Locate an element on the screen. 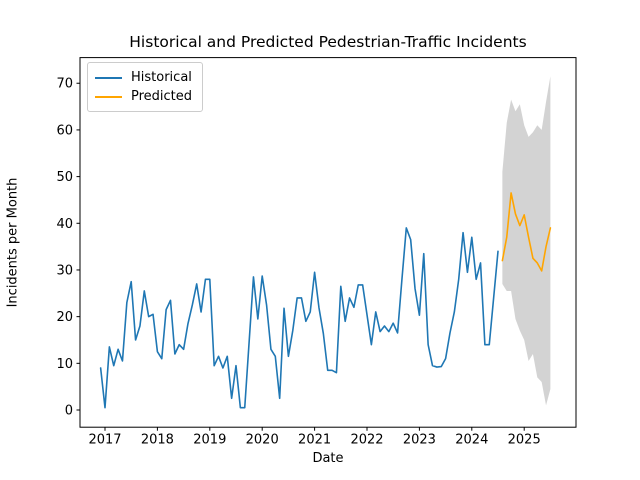 This screenshot has width=640, height=480. confidence-band is located at coordinates (526, 241).